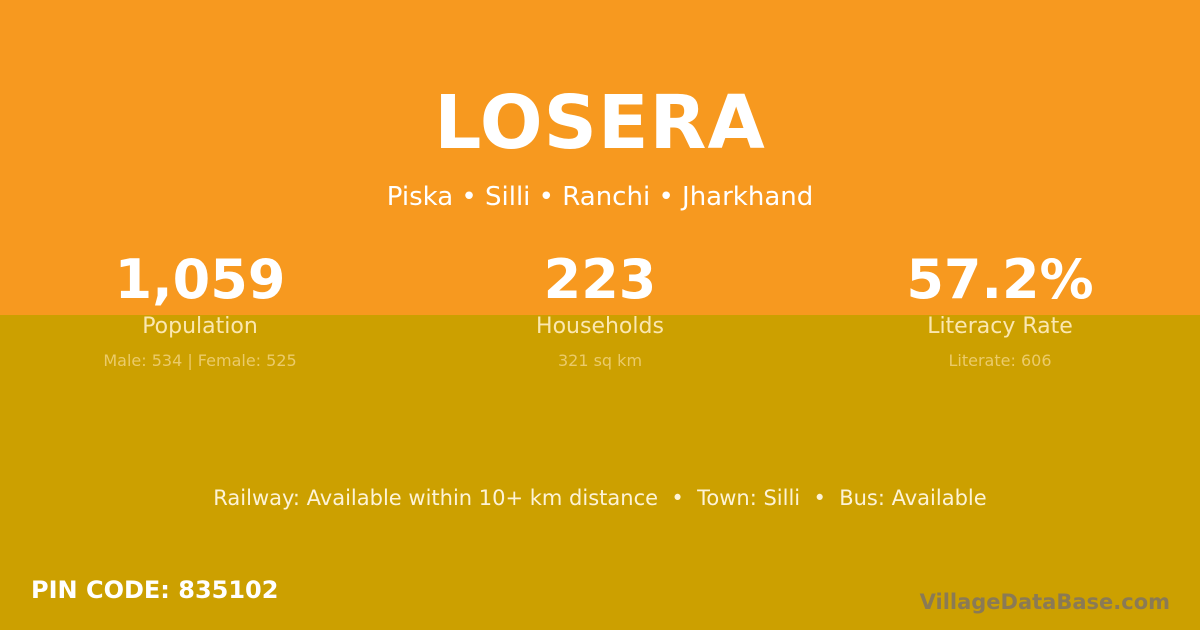 The height and width of the screenshot is (630, 1200). I want to click on stat-label: Literacy Rate, so click(1000, 326).